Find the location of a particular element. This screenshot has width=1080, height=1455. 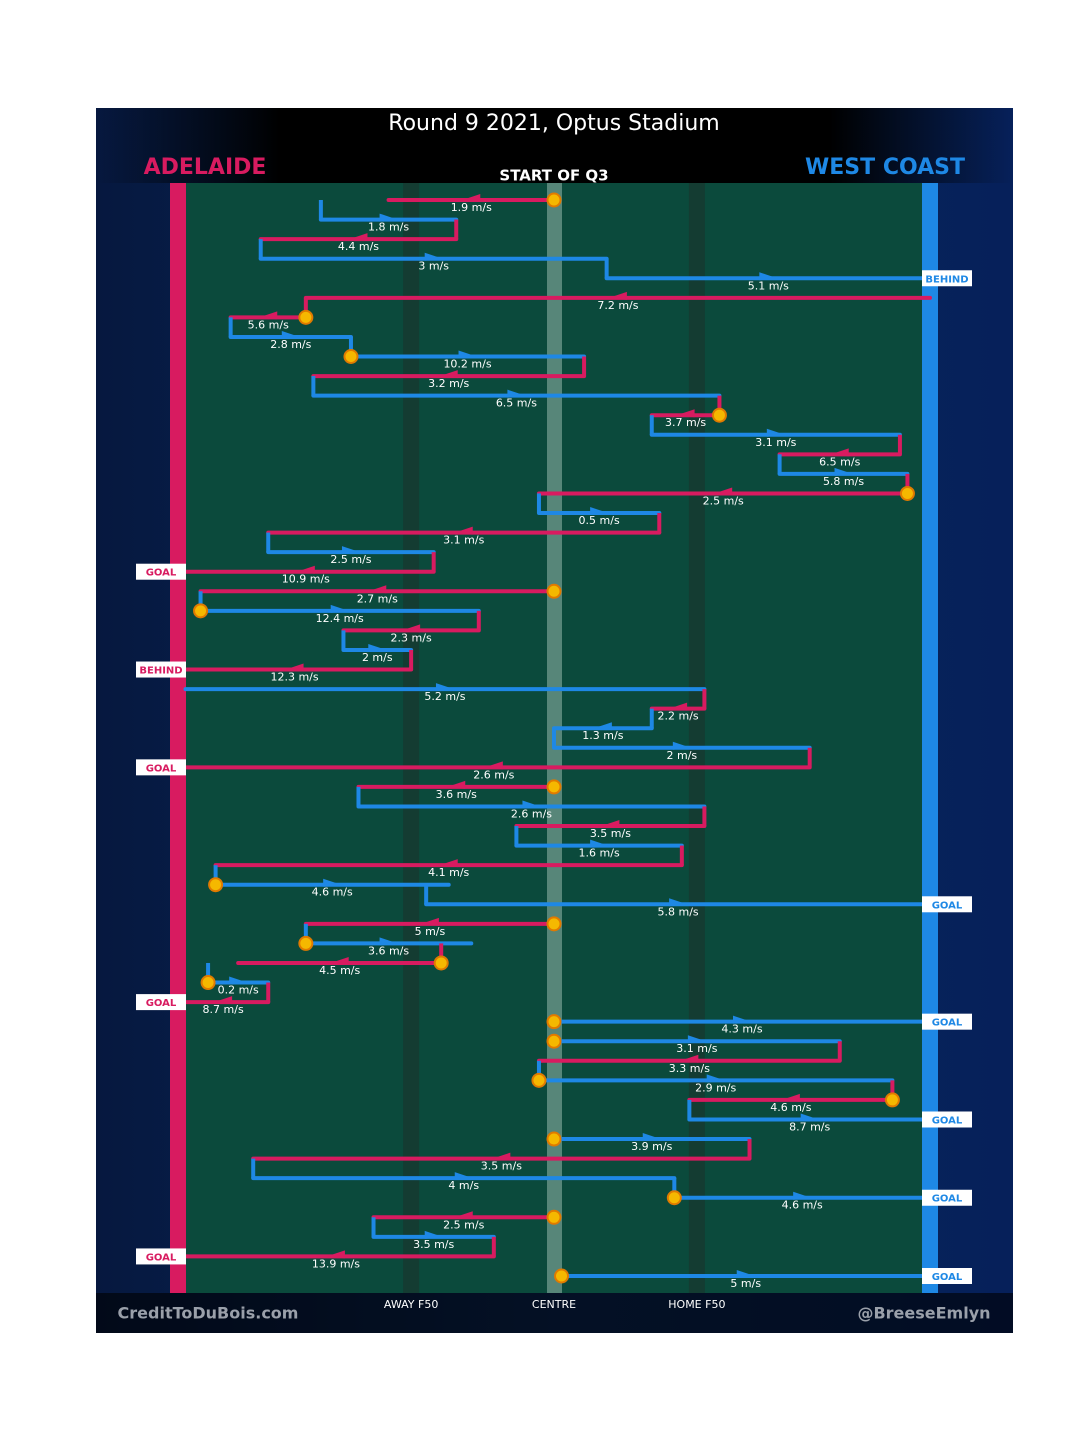

footer-band is located at coordinates (554, 1313).